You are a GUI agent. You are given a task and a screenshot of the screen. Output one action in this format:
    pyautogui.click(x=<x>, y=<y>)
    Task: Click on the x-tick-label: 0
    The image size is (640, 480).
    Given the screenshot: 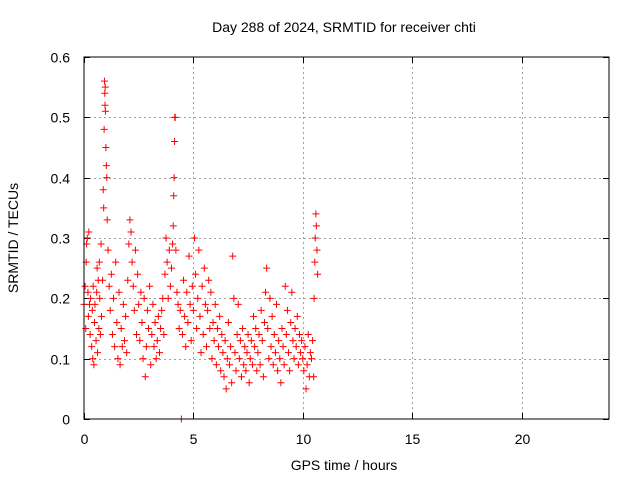 What is the action you would take?
    pyautogui.click(x=85, y=439)
    